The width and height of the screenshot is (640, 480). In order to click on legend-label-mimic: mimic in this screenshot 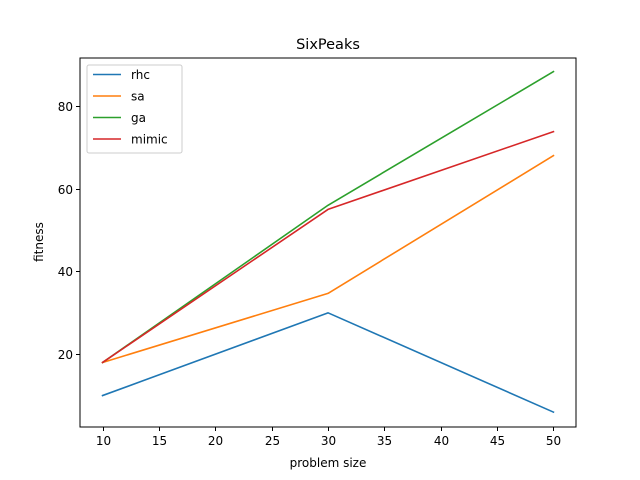, I will do `click(149, 140)`.